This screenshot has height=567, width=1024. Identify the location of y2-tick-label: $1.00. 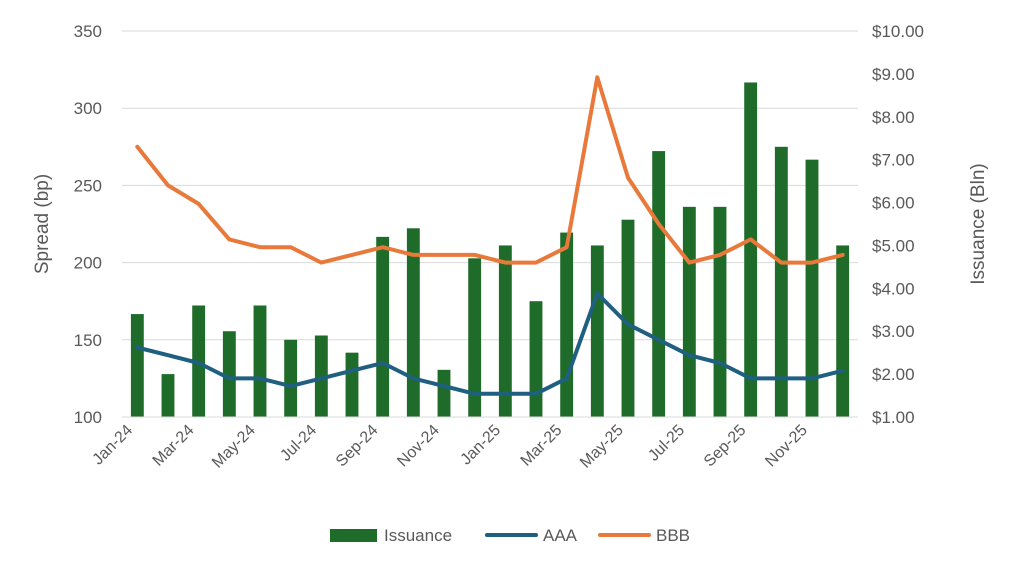
(893, 417).